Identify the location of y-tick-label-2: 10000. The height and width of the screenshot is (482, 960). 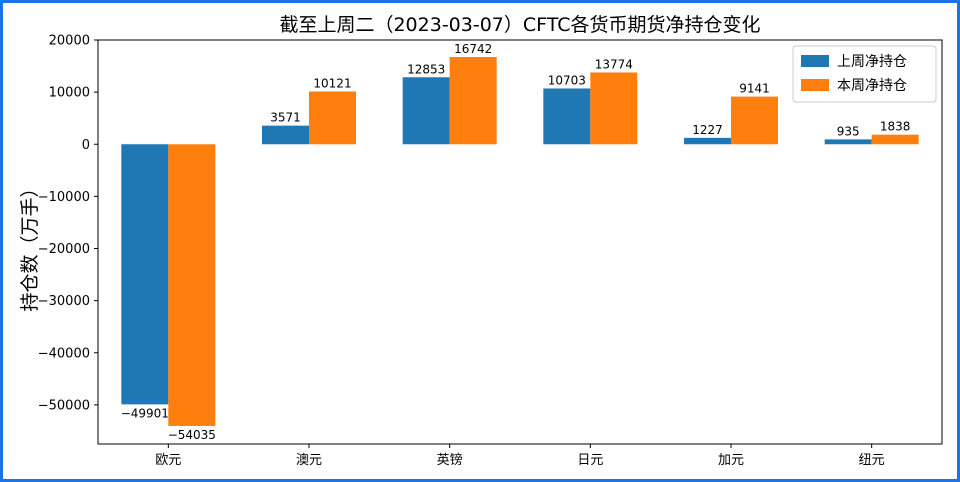
(69, 93).